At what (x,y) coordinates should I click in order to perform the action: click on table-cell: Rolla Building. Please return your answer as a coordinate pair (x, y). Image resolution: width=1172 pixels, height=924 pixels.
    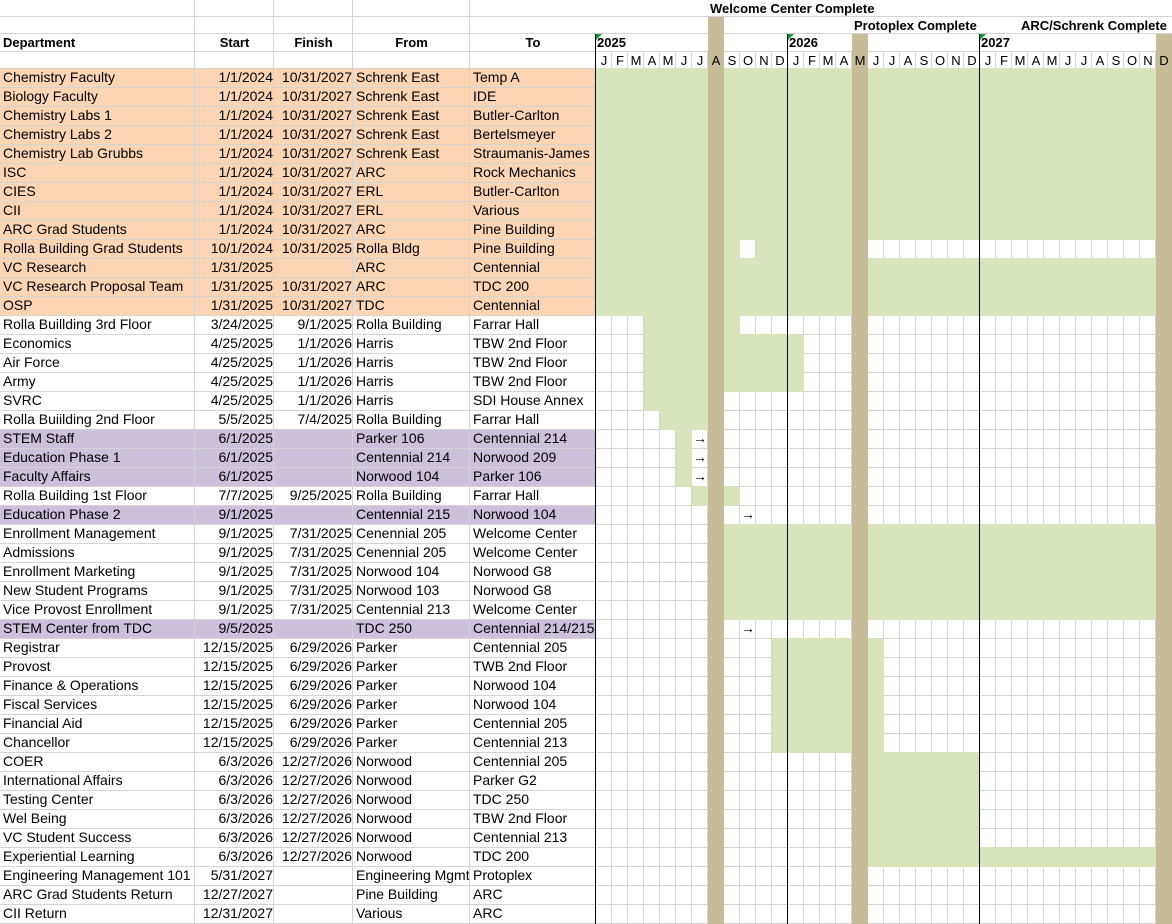
    Looking at the image, I should click on (399, 419).